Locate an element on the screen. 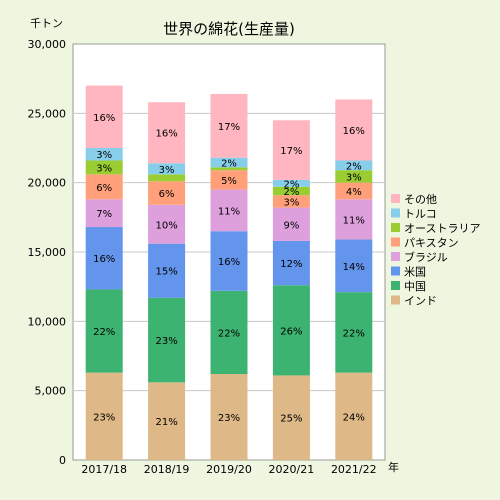  data-label: 9% is located at coordinates (291, 225).